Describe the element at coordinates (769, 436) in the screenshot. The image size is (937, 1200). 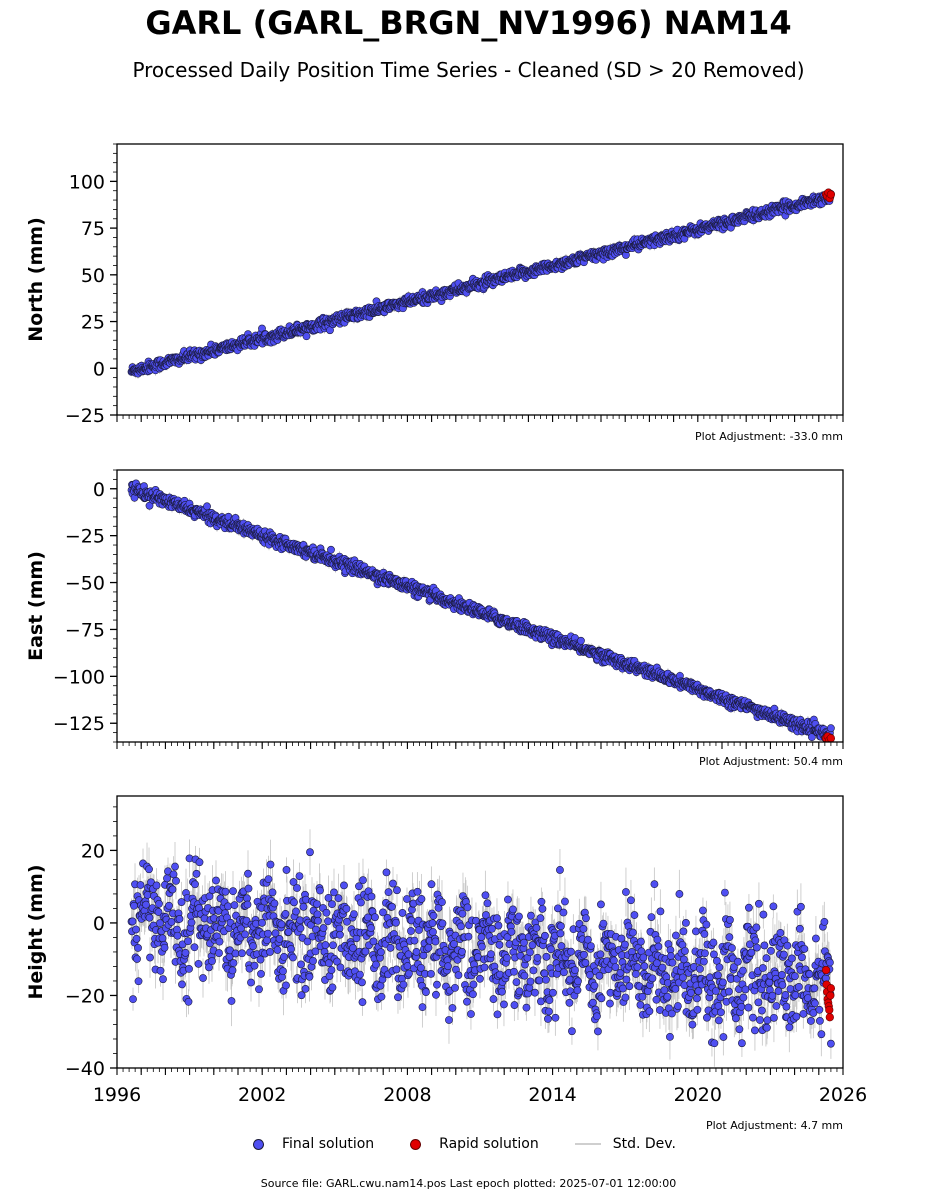
I see `plot-adjustment-label: Plot Adjustment: -33.0 mm` at that location.